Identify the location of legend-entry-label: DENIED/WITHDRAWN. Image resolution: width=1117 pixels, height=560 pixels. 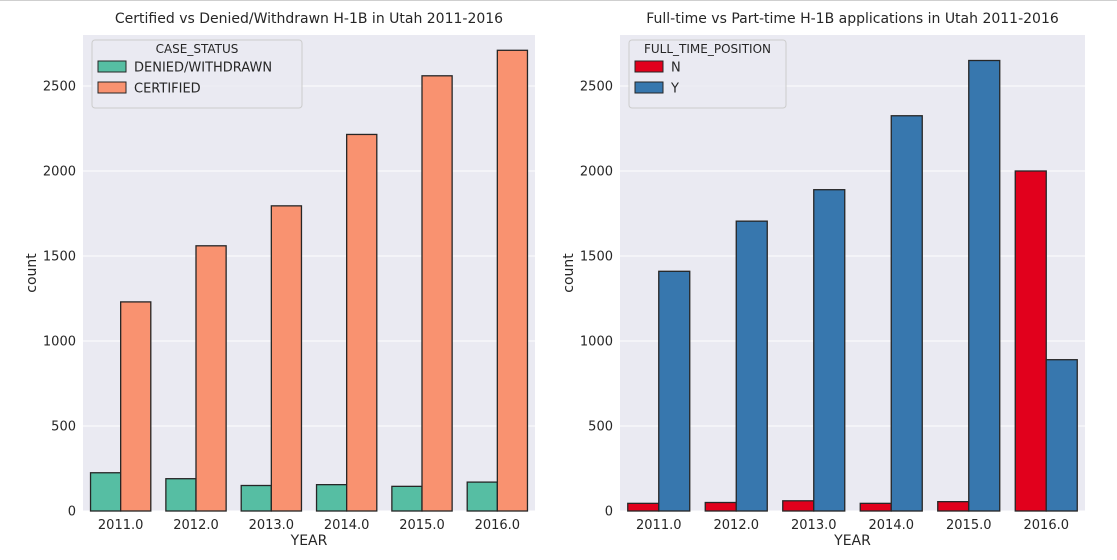
(203, 68).